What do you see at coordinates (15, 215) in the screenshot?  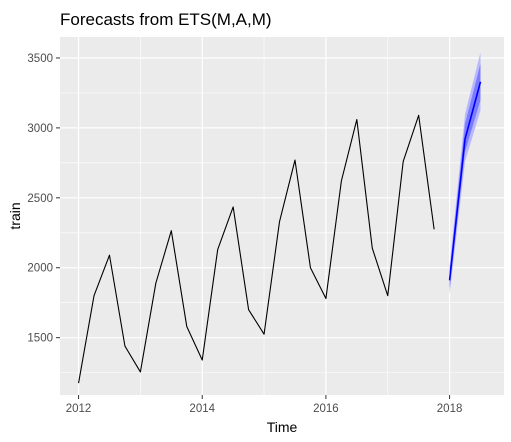 I see `y-axis-title: train` at bounding box center [15, 215].